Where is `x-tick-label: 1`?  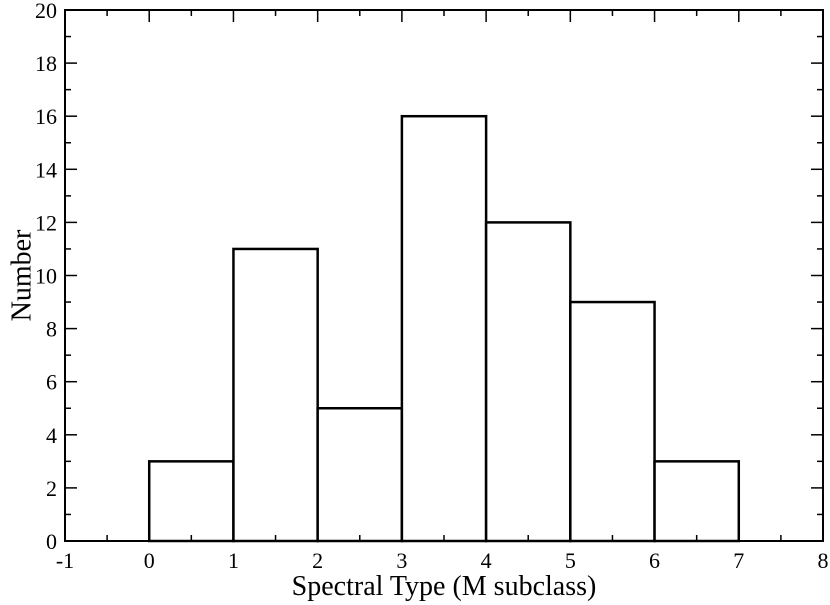
x-tick-label: 1 is located at coordinates (233, 560).